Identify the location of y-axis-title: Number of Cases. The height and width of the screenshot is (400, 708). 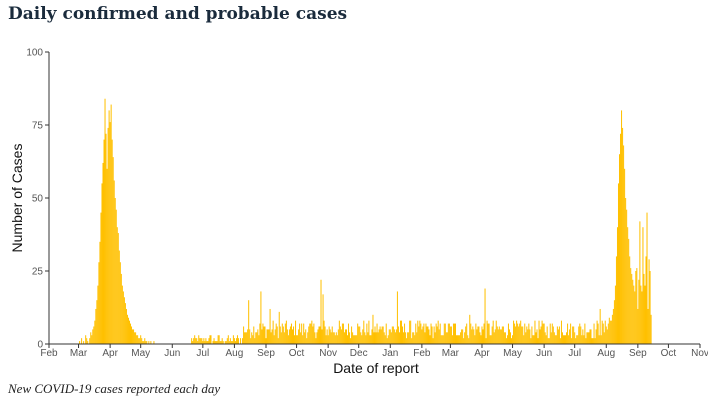
(17, 198).